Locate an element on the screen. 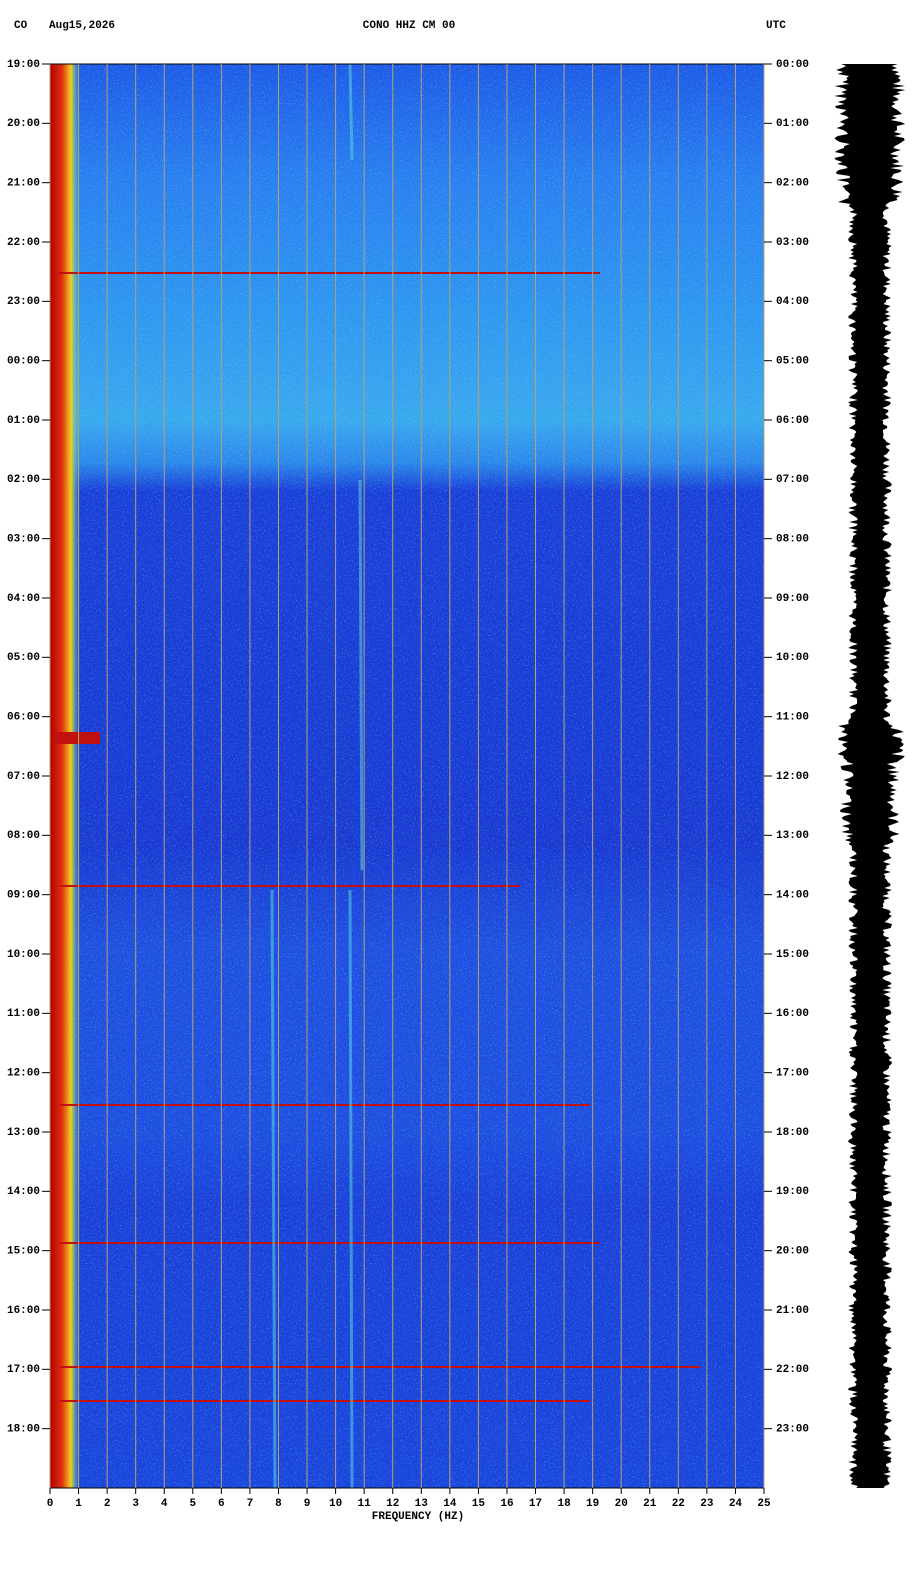 The width and height of the screenshot is (922, 1589). y-tick-label: 16:00 is located at coordinates (23, 1311).